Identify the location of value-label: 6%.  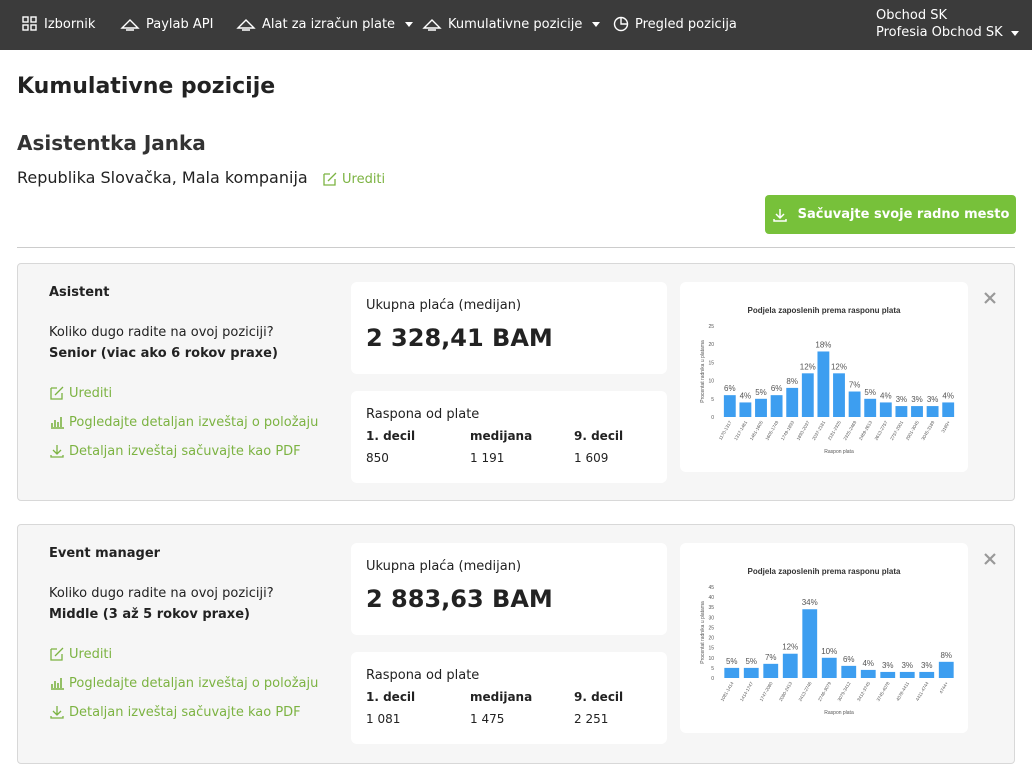
(730, 388).